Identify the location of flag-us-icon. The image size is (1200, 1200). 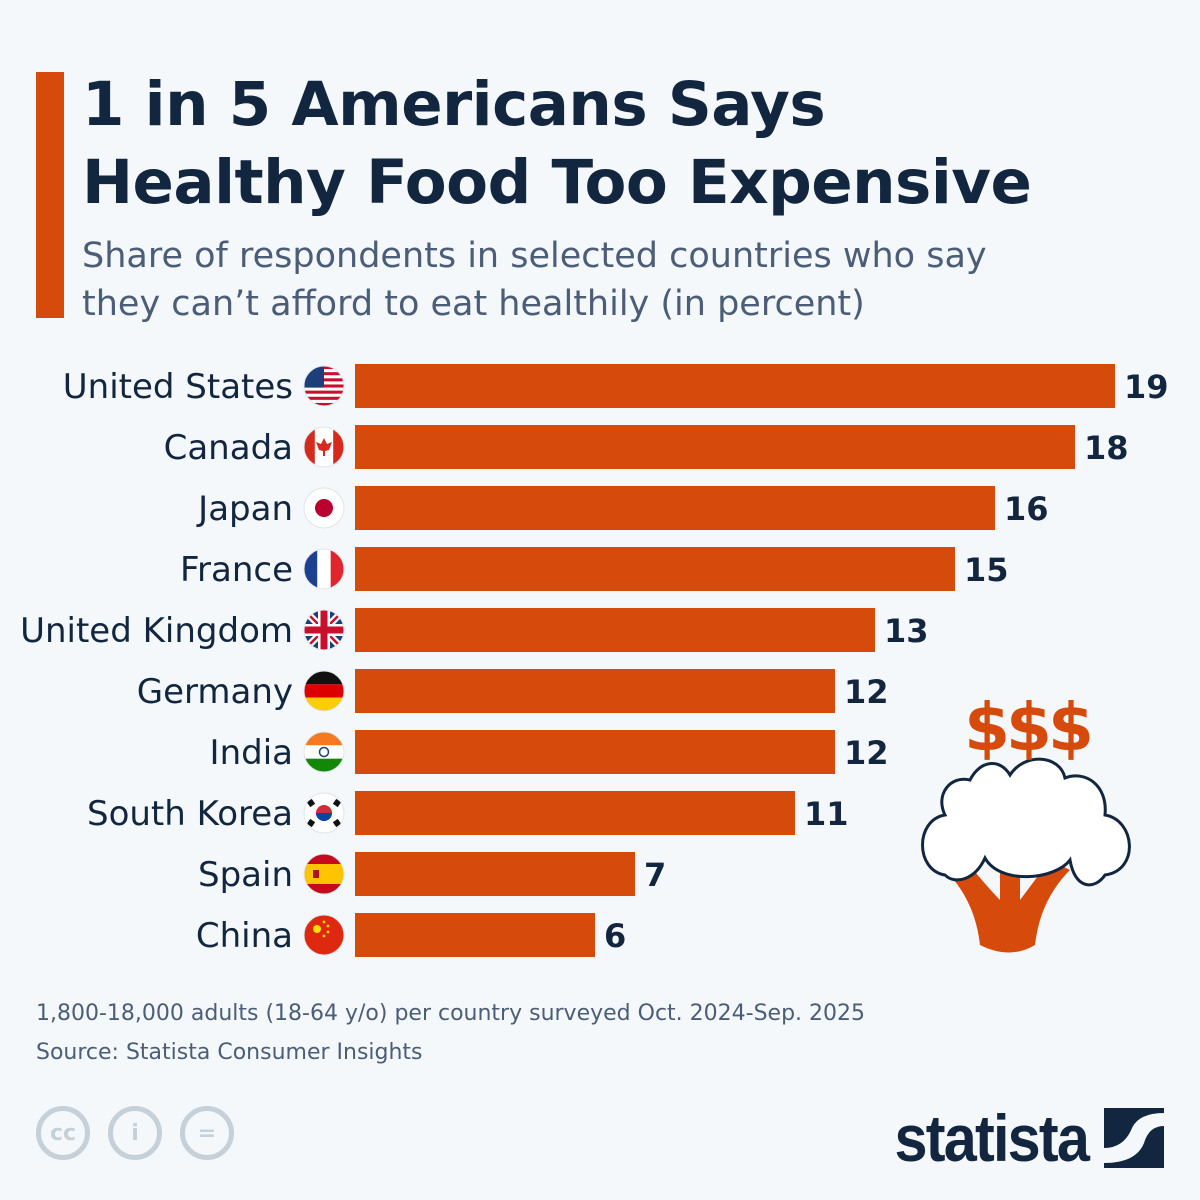
(324, 386).